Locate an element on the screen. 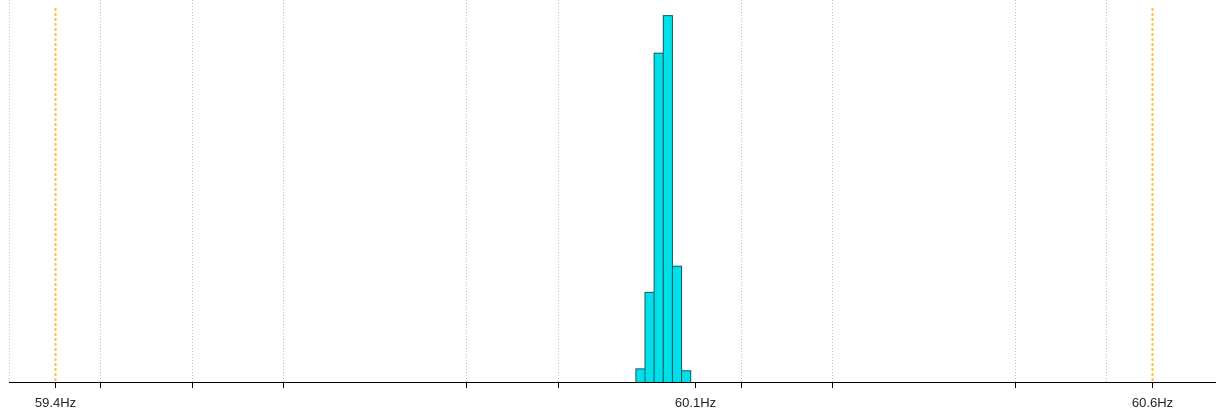  histogram-bars-layer is located at coordinates (663, 199).